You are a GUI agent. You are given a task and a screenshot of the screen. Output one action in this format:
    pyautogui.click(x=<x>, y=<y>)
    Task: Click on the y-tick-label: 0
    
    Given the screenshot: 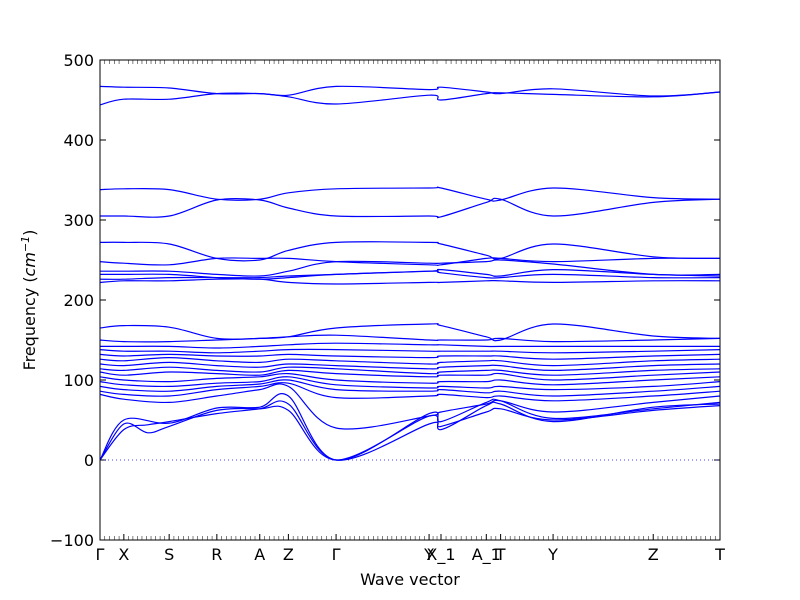 What is the action you would take?
    pyautogui.click(x=89, y=460)
    